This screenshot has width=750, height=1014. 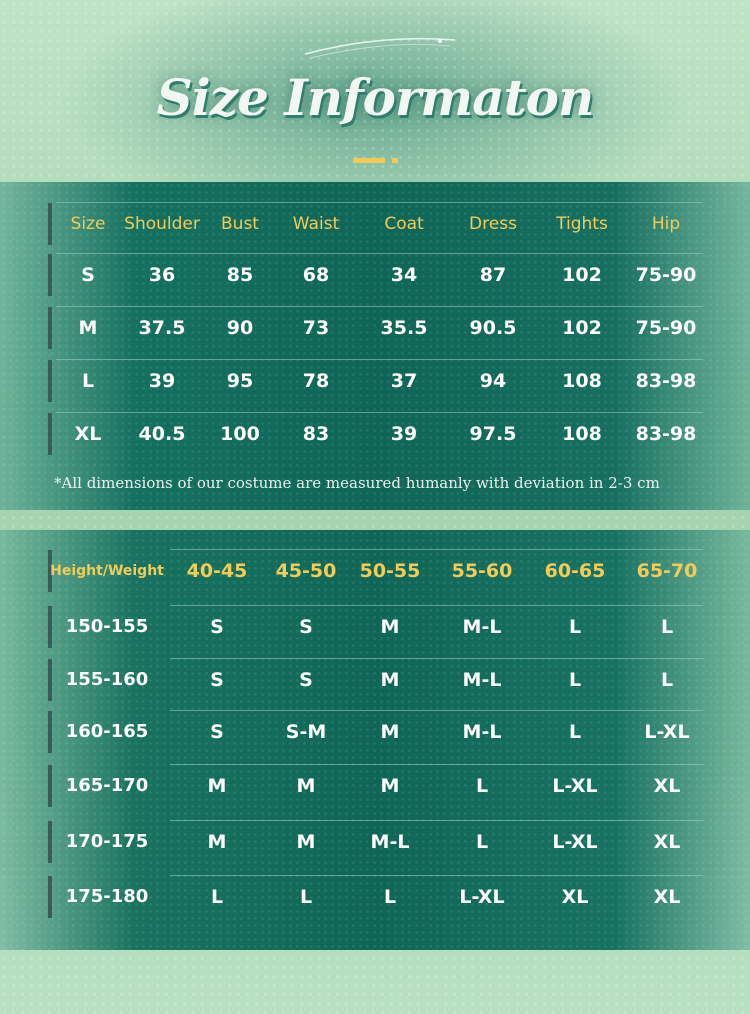 I want to click on column-header: Dress, so click(x=493, y=224).